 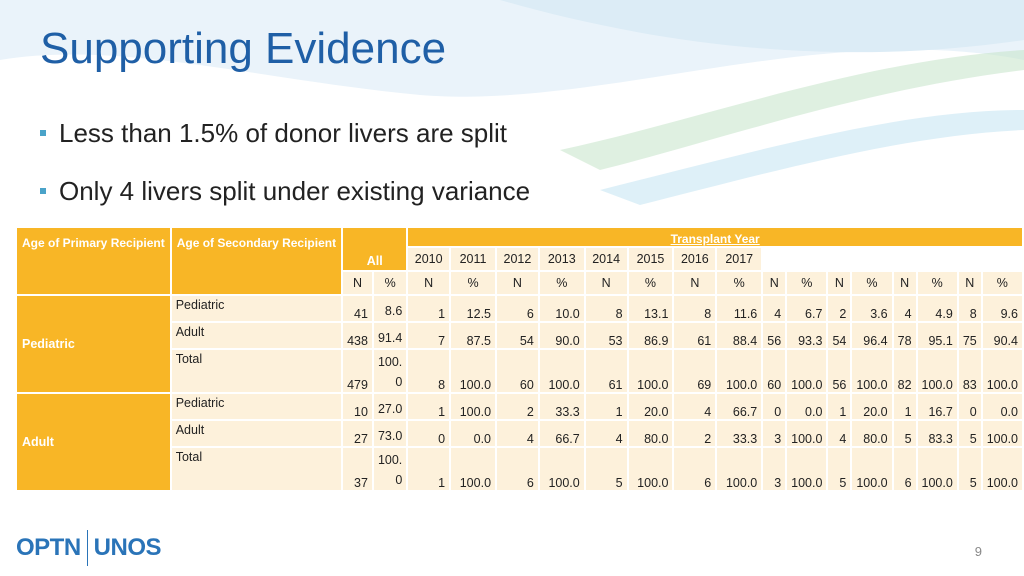 What do you see at coordinates (473, 335) in the screenshot?
I see `table-cell: 87.5` at bounding box center [473, 335].